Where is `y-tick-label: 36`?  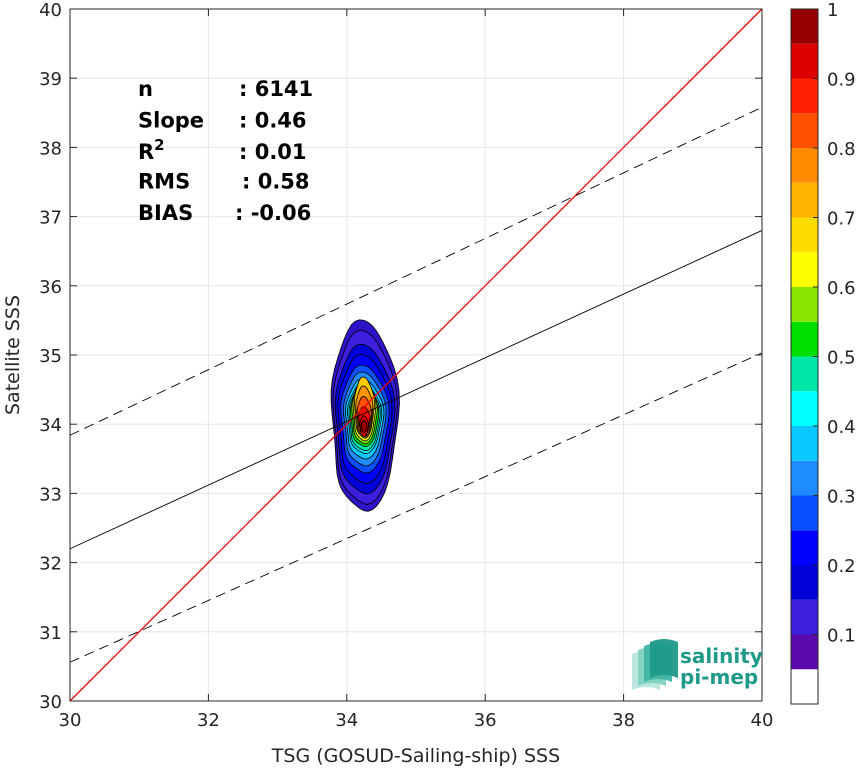 y-tick-label: 36 is located at coordinates (50, 287).